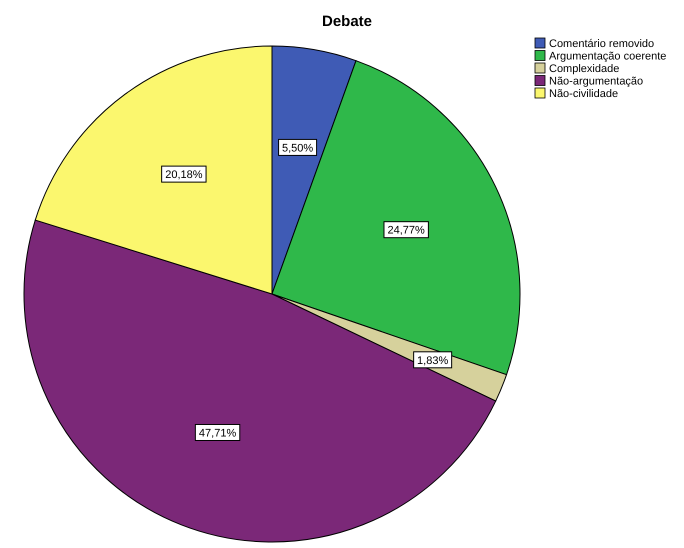  What do you see at coordinates (596, 82) in the screenshot?
I see `legend-label: Não-argumentação` at bounding box center [596, 82].